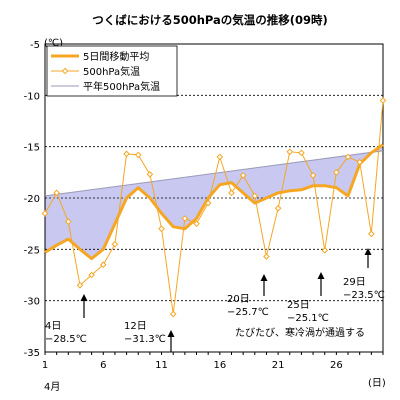 The image size is (400, 400). I want to click on x-tick-label: 21, so click(278, 365).